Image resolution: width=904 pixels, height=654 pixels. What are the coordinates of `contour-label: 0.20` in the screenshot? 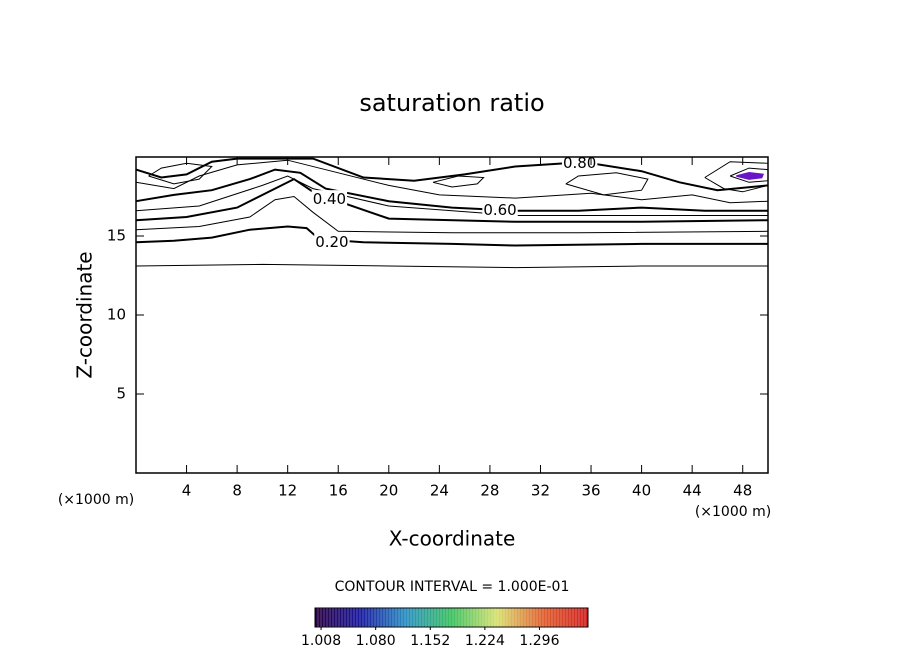 It's located at (331, 242).